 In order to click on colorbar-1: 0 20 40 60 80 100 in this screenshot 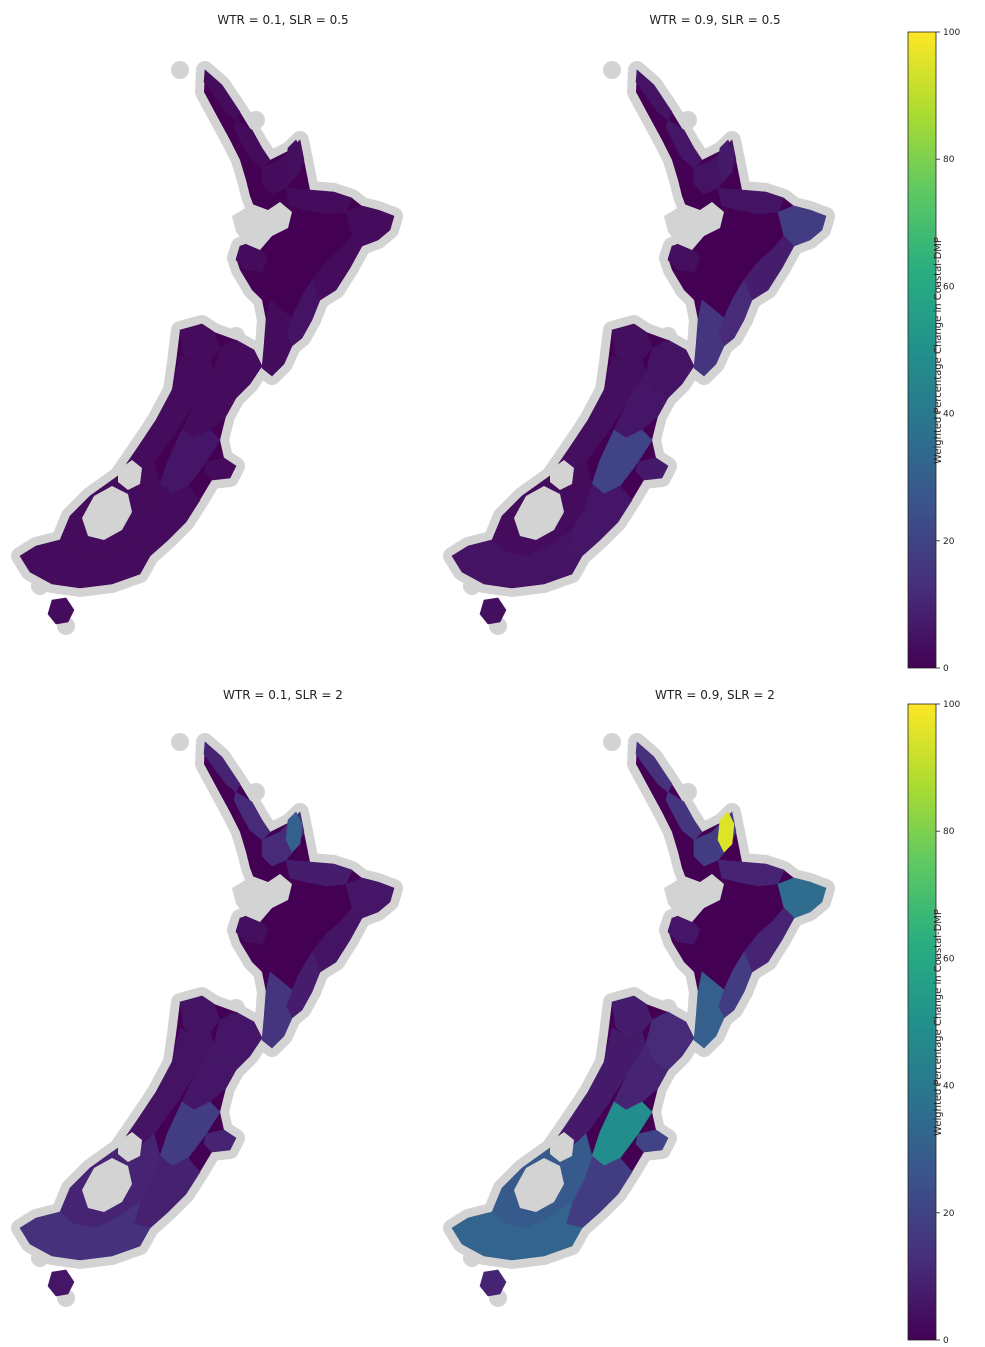, I will do `click(933, 1023)`.